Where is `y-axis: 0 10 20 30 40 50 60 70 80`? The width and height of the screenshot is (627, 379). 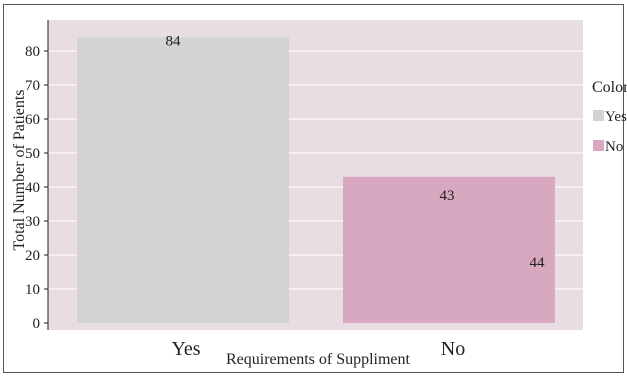
y-axis: 0 10 20 30 40 50 60 70 80 is located at coordinates (36, 188).